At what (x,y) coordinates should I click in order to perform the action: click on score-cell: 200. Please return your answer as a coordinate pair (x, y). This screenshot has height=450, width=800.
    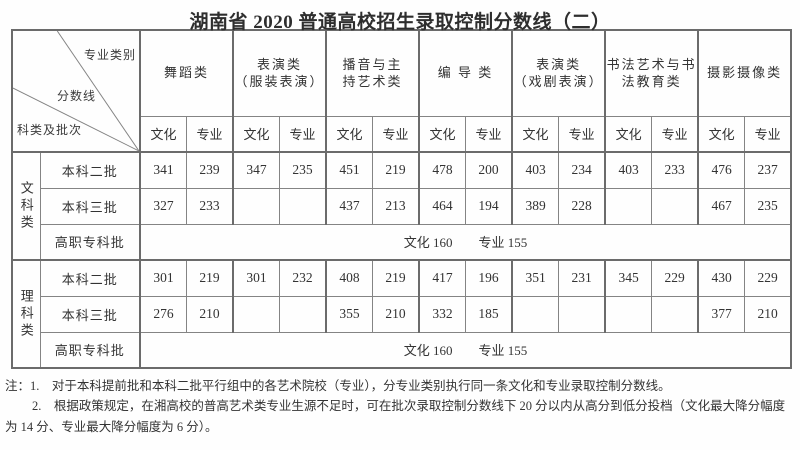
    Looking at the image, I should click on (489, 170).